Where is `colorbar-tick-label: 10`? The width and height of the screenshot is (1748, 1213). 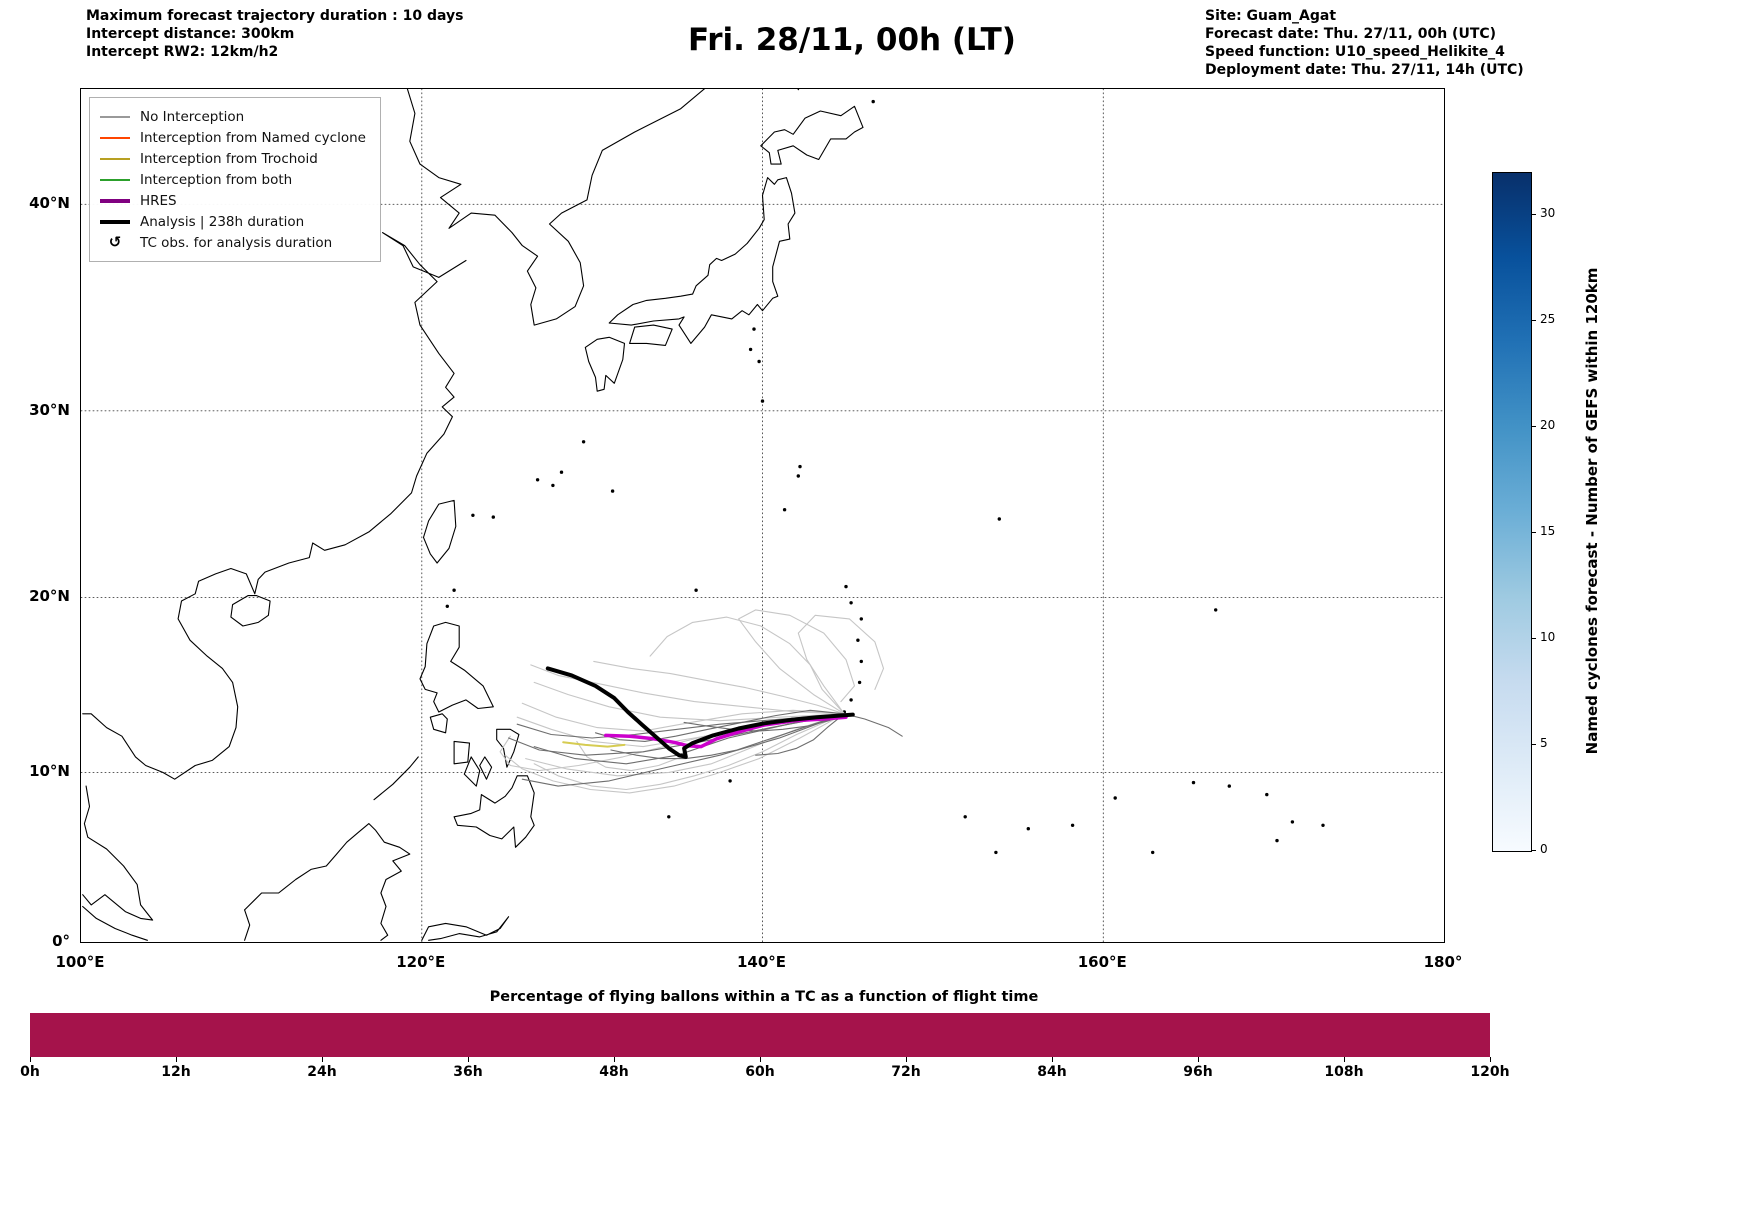
colorbar-tick-label: 10 is located at coordinates (1548, 637).